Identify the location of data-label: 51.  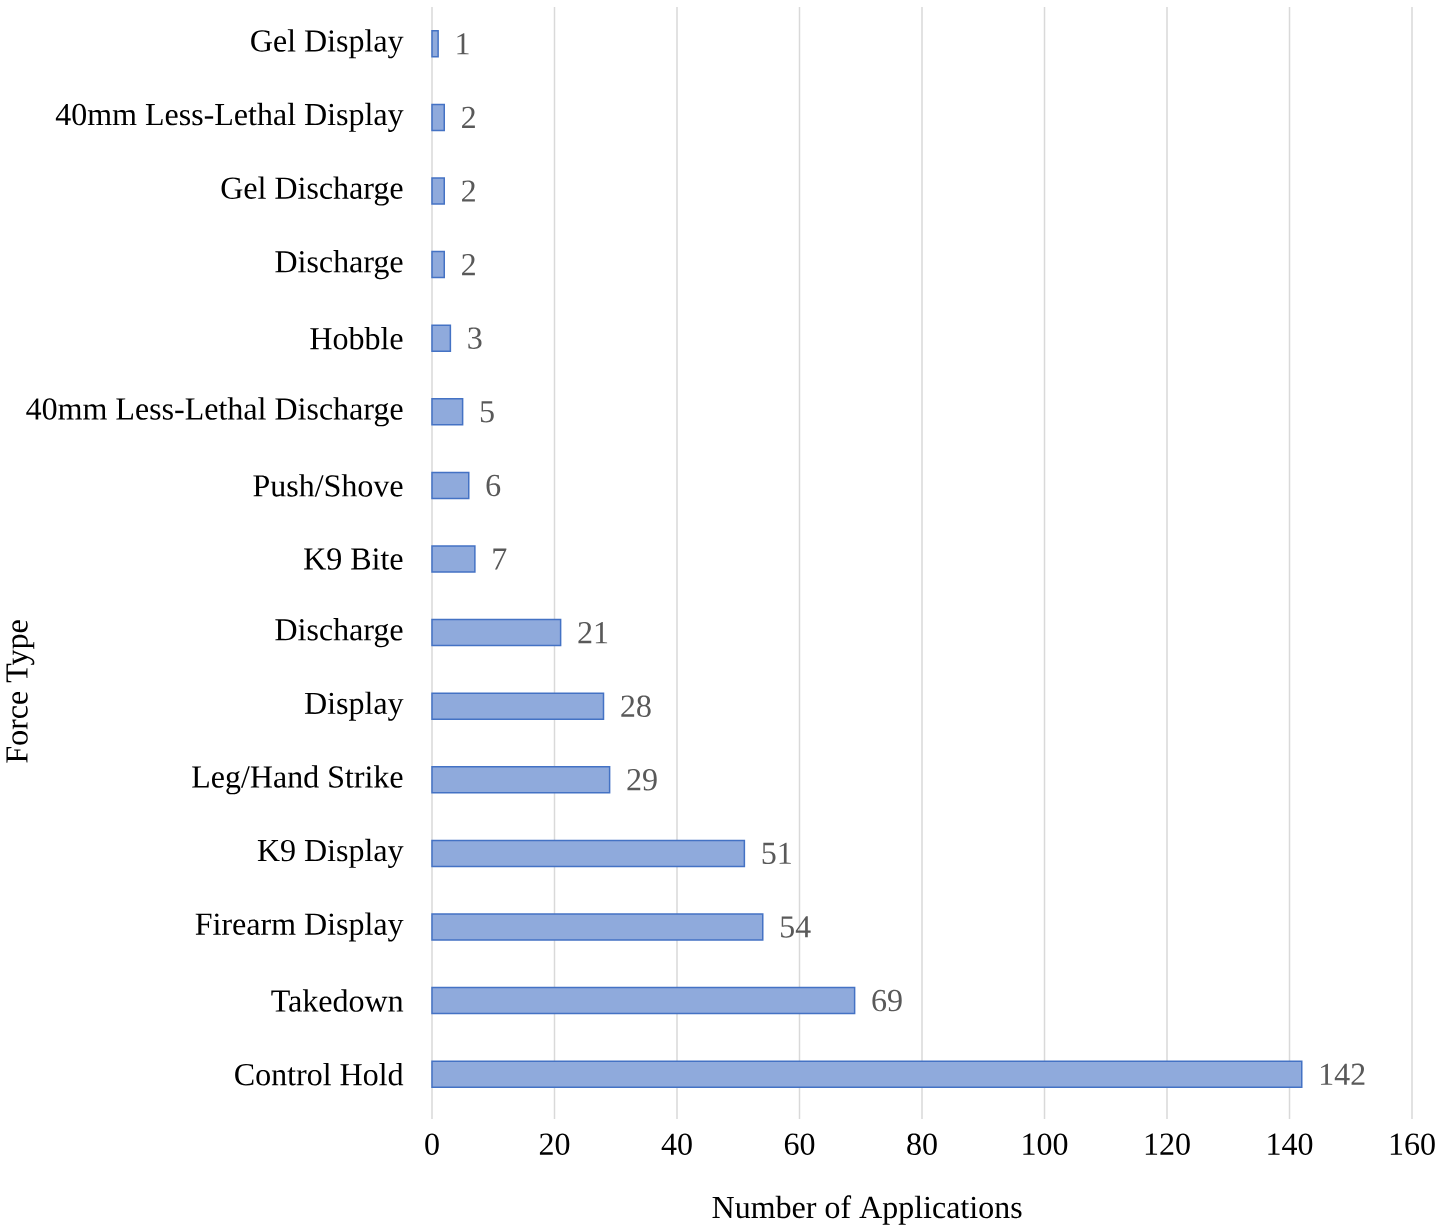
(776, 853).